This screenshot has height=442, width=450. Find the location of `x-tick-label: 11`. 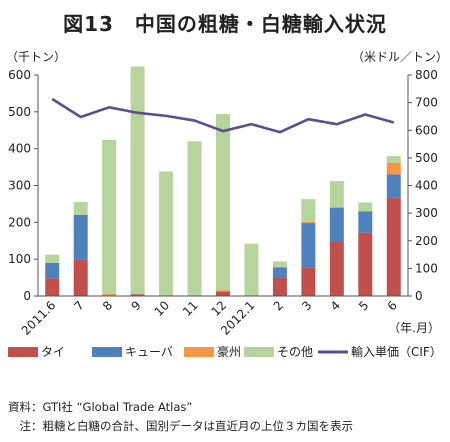

x-tick-label: 11 is located at coordinates (190, 308).